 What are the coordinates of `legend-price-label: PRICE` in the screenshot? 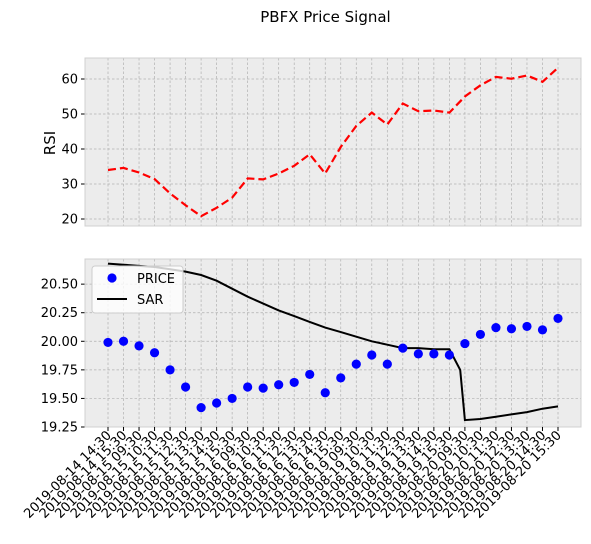 It's located at (156, 279).